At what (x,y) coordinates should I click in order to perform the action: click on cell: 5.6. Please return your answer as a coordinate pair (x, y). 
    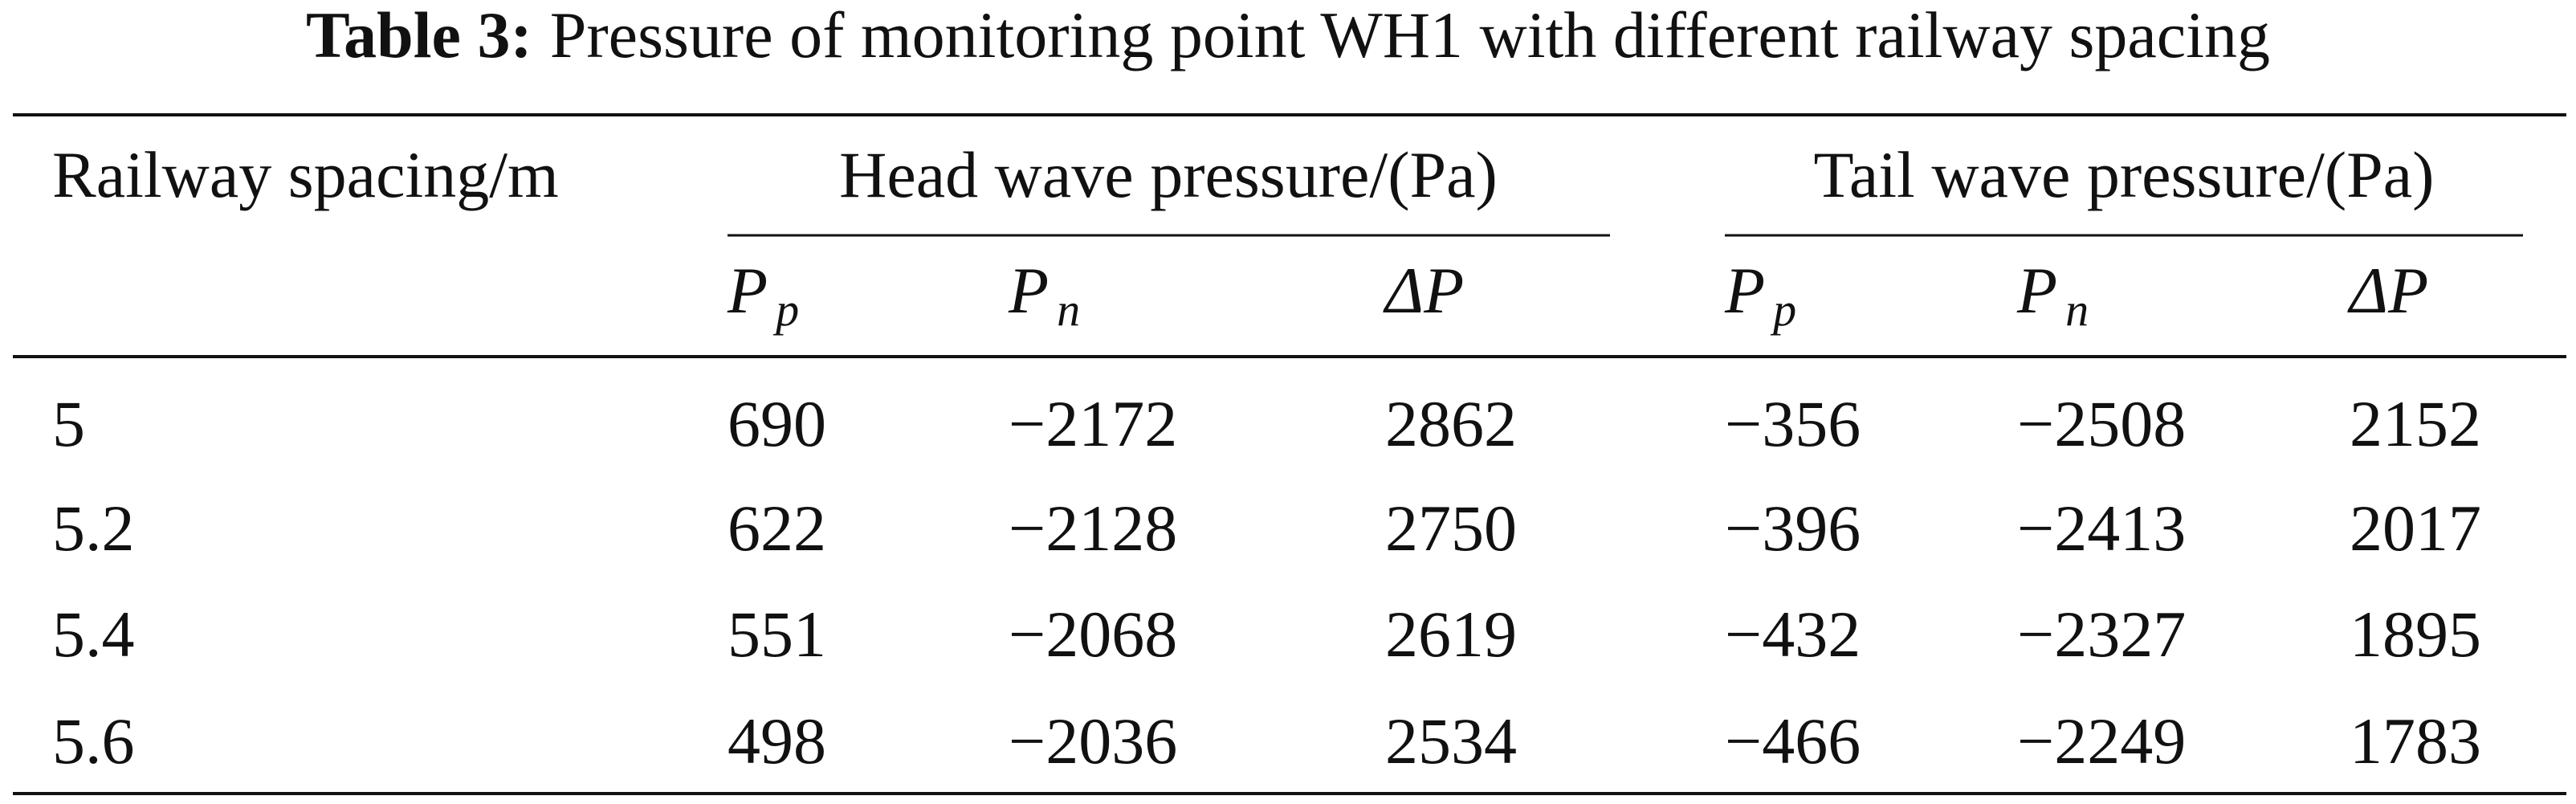
    Looking at the image, I should click on (93, 740).